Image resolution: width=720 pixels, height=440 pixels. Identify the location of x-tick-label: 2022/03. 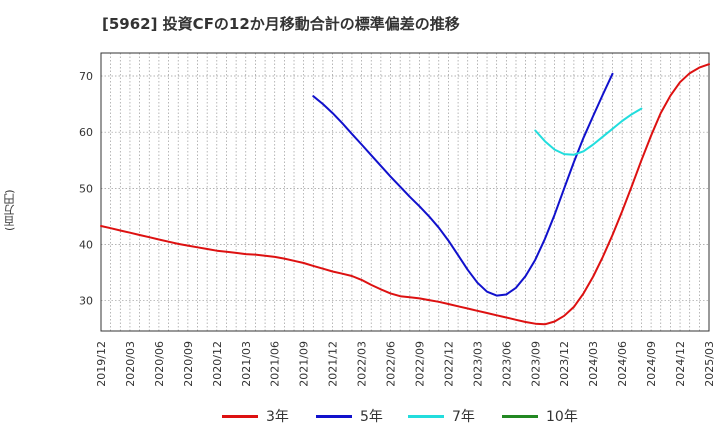
(362, 364).